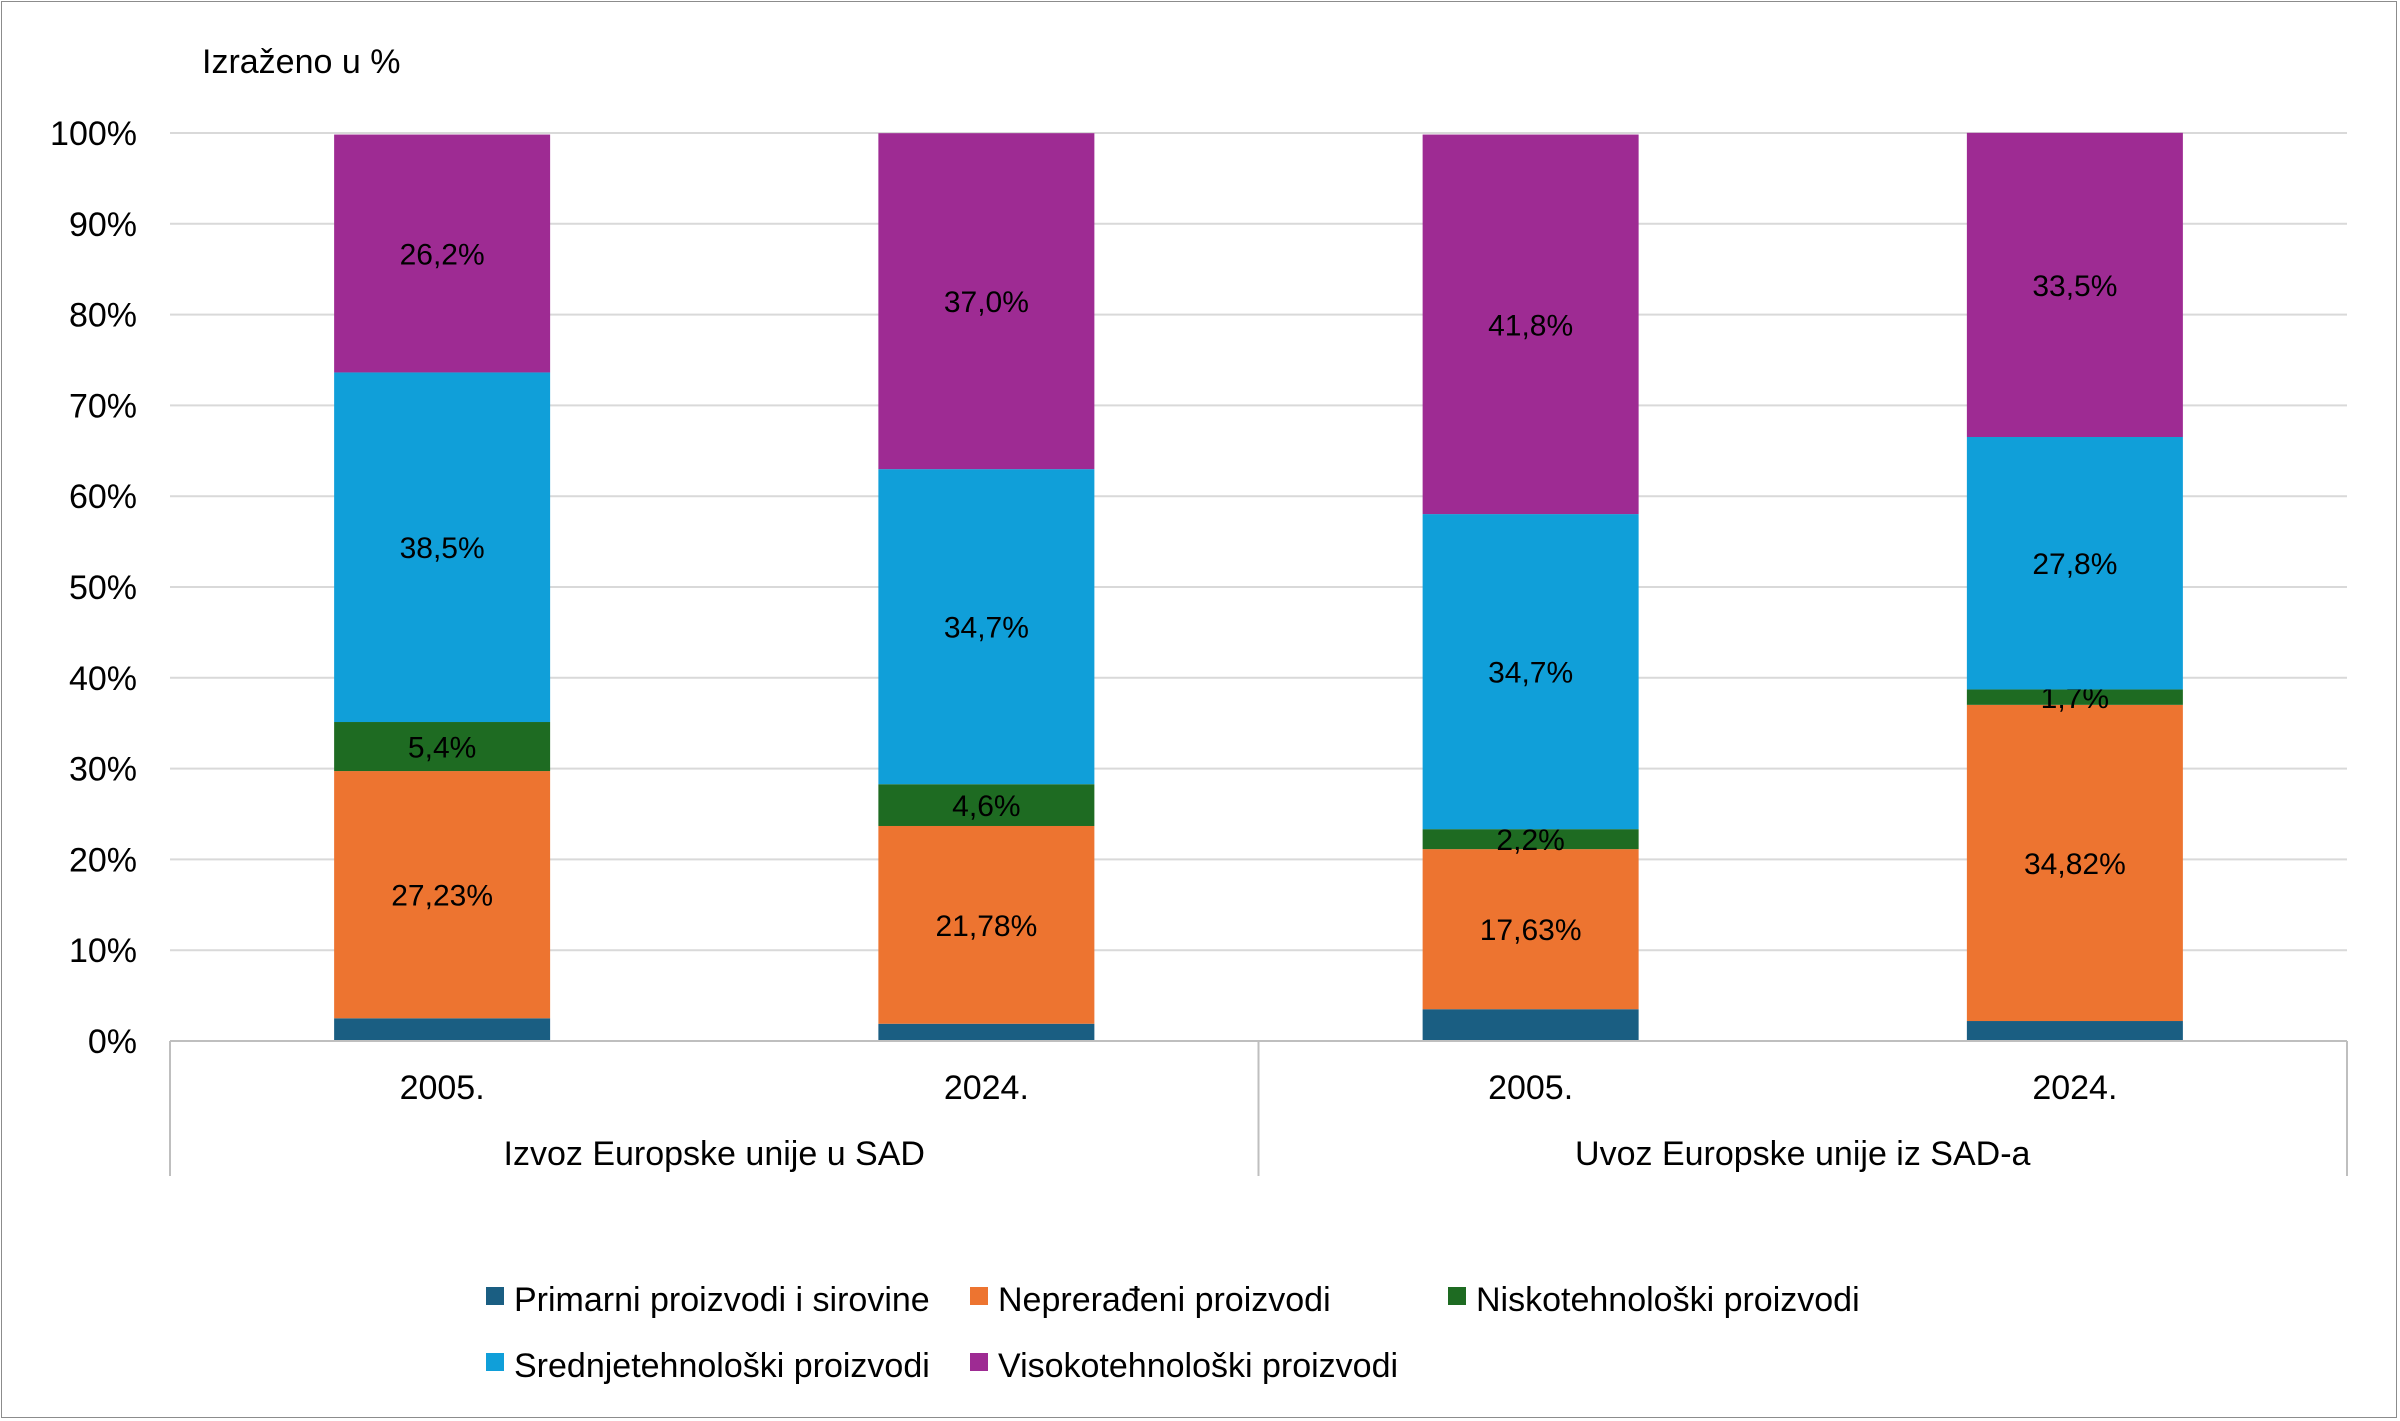 This screenshot has height=1421, width=2400. I want to click on legend-label: Visokotehnološki proizvodi, so click(1198, 1366).